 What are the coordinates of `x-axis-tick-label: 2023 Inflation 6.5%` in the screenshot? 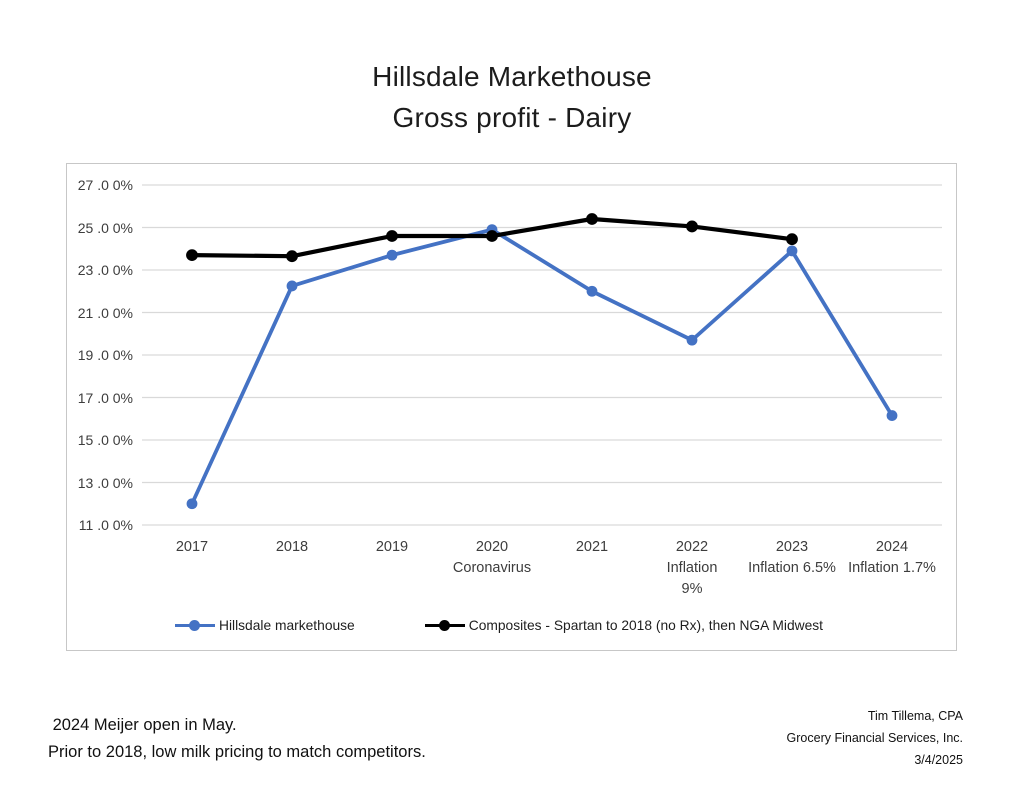 It's located at (792, 557).